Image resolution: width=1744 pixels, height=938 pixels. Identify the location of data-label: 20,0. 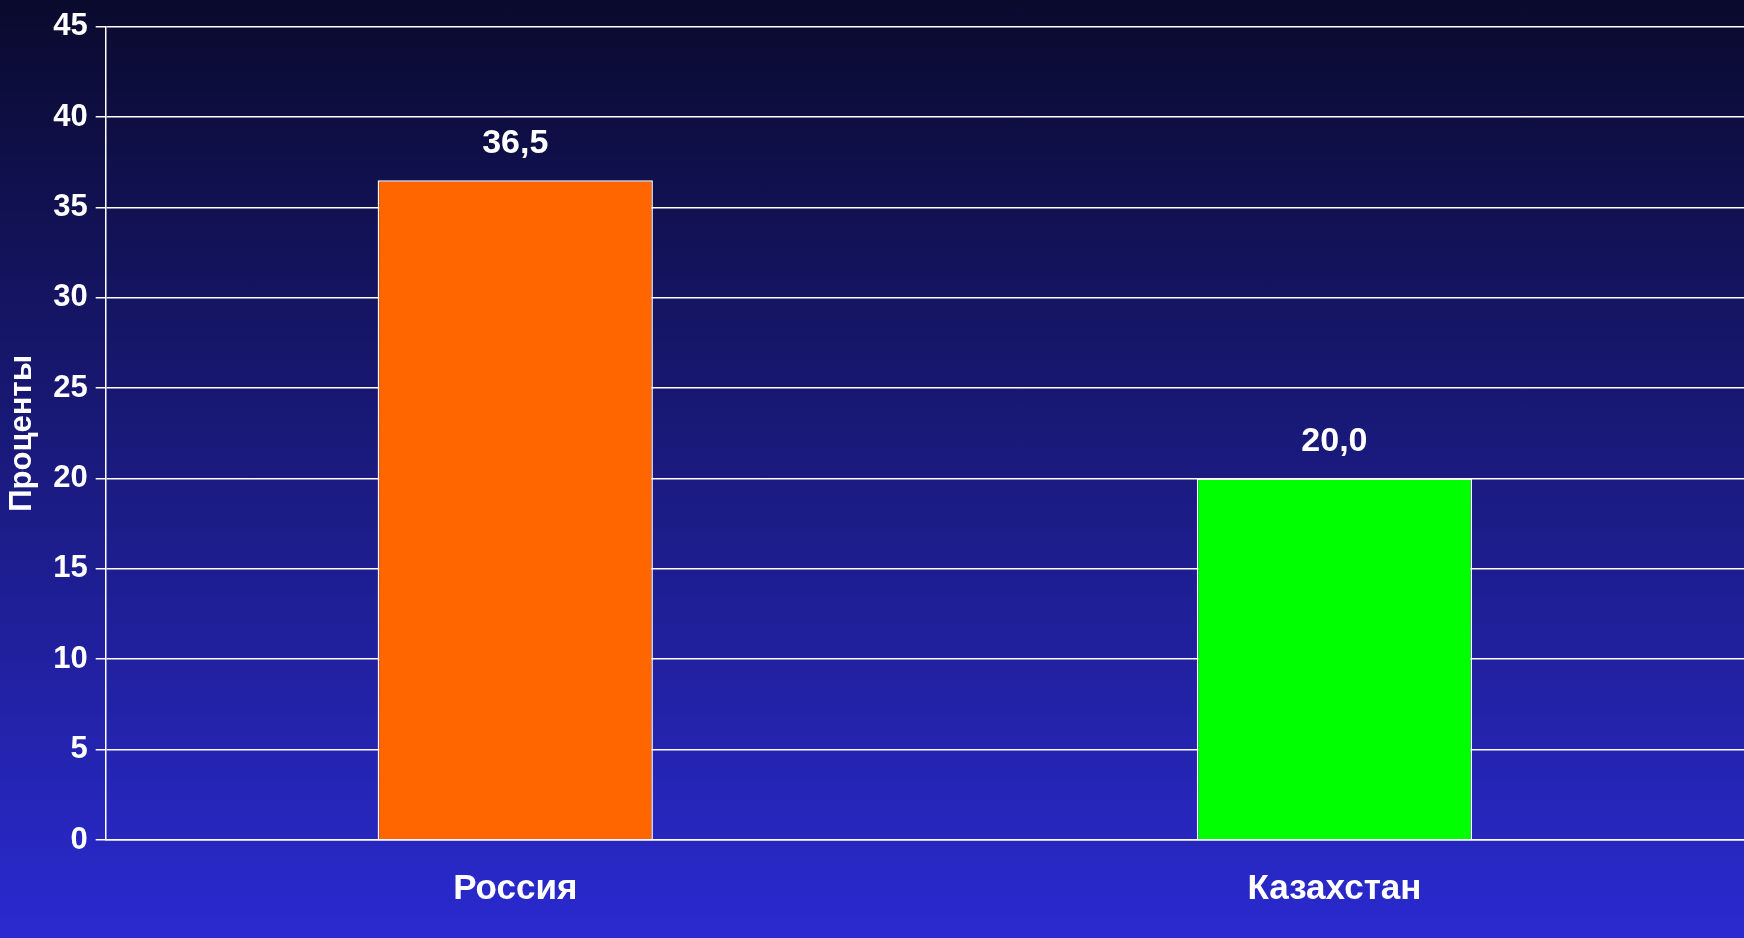
(1334, 438).